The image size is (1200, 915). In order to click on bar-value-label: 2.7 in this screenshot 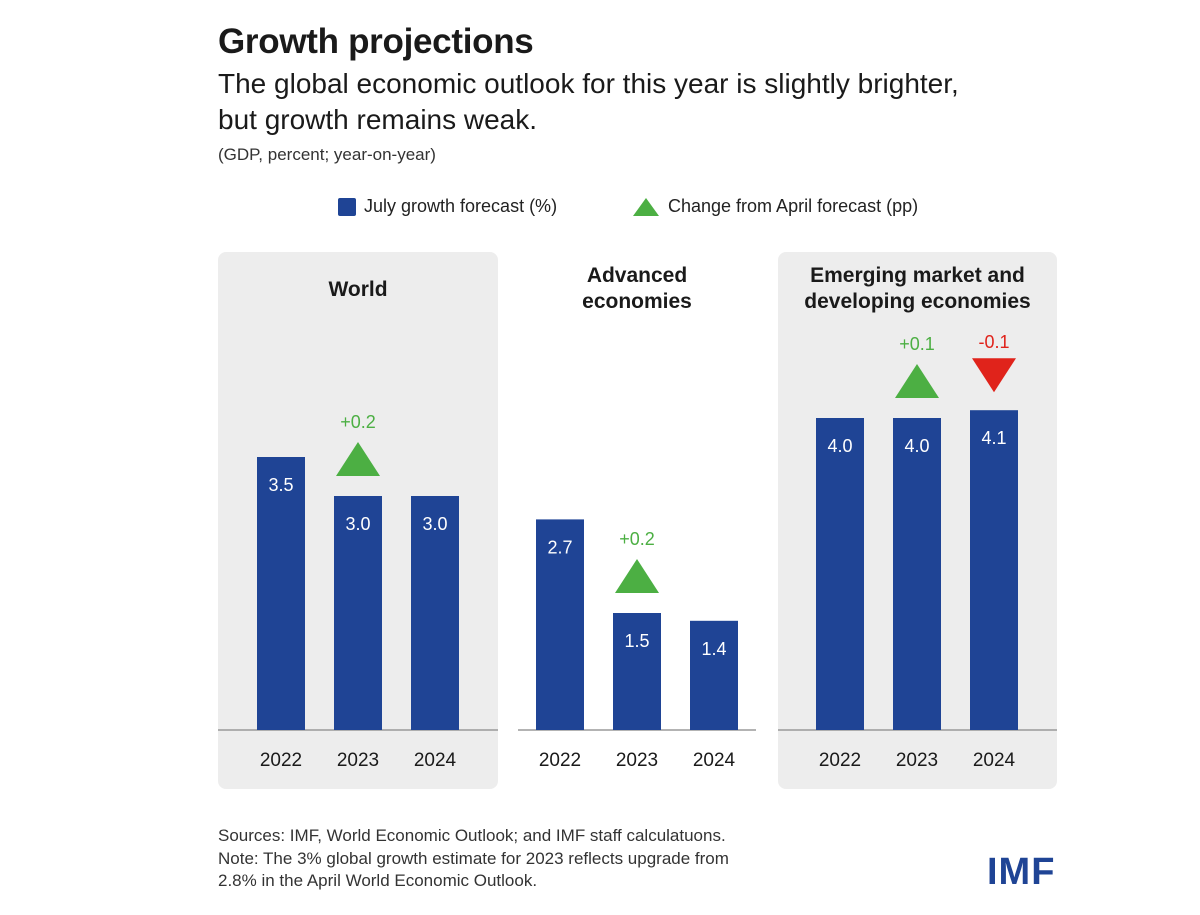, I will do `click(559, 547)`.